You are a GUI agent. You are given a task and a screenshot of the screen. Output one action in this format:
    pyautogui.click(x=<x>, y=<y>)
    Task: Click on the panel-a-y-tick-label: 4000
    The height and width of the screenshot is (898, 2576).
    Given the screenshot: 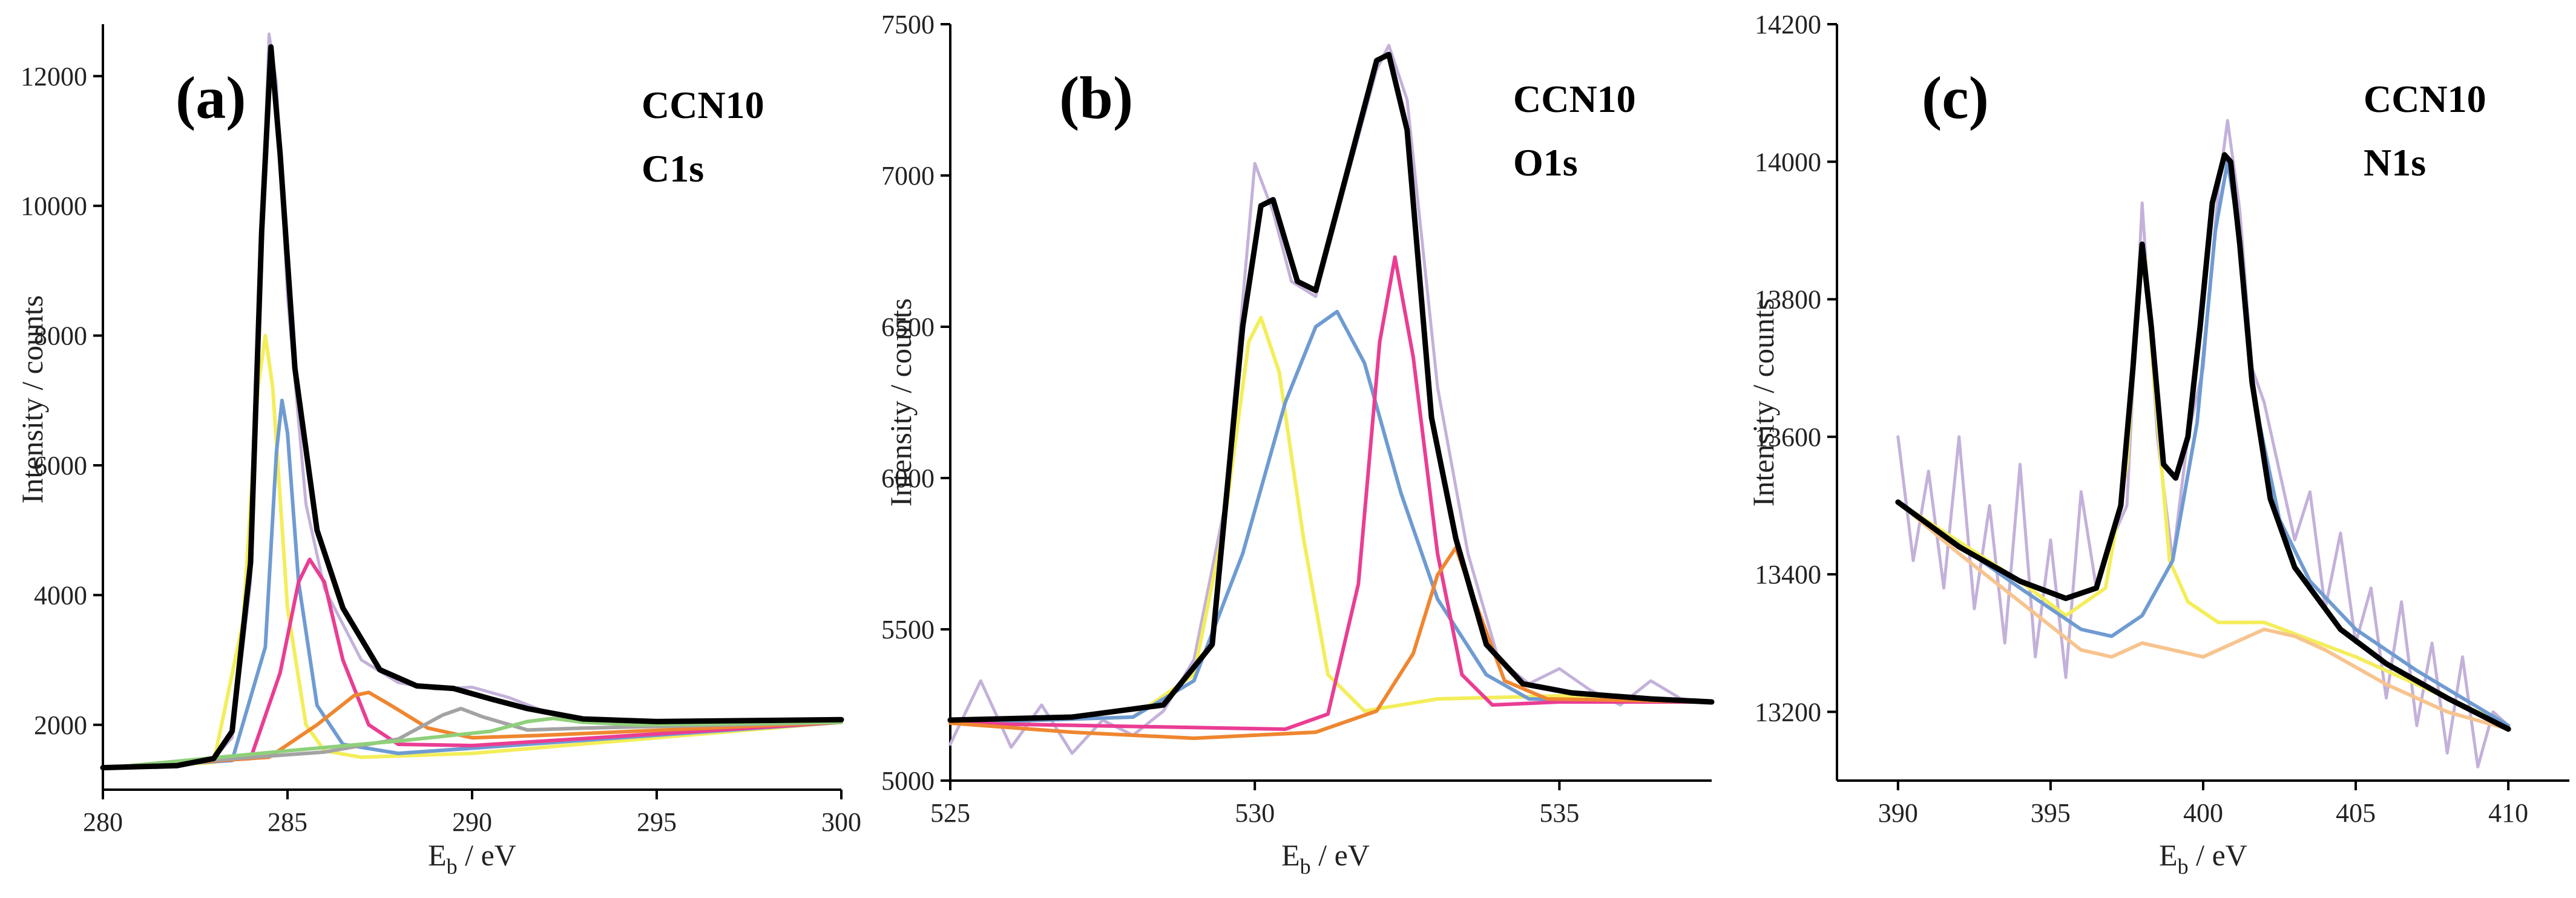 What is the action you would take?
    pyautogui.click(x=60, y=595)
    